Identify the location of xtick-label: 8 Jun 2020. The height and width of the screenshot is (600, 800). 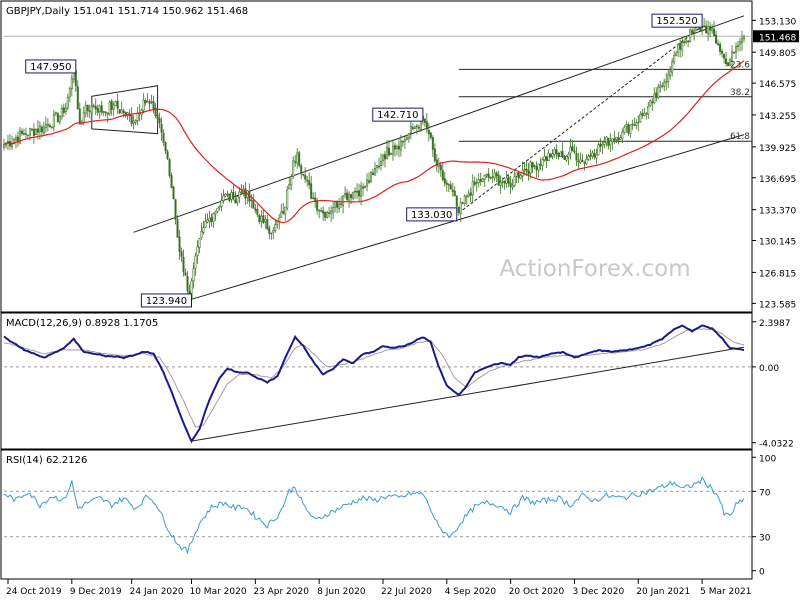
(341, 592).